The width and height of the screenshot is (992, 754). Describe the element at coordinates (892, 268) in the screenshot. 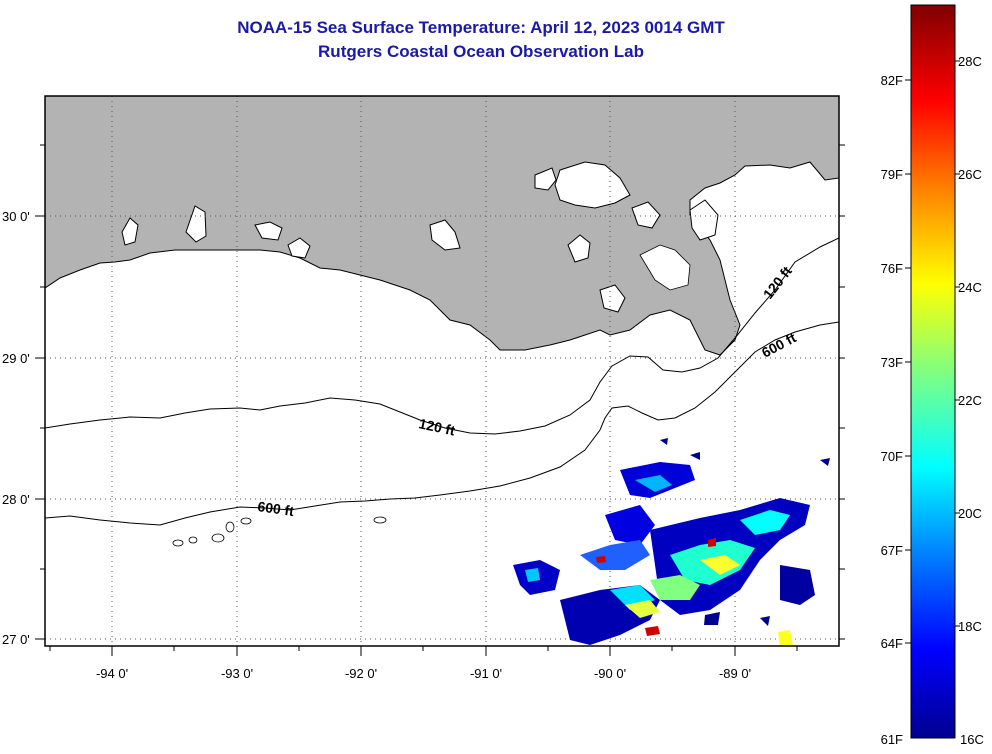

I see `colorbar-f-label: 76F` at that location.